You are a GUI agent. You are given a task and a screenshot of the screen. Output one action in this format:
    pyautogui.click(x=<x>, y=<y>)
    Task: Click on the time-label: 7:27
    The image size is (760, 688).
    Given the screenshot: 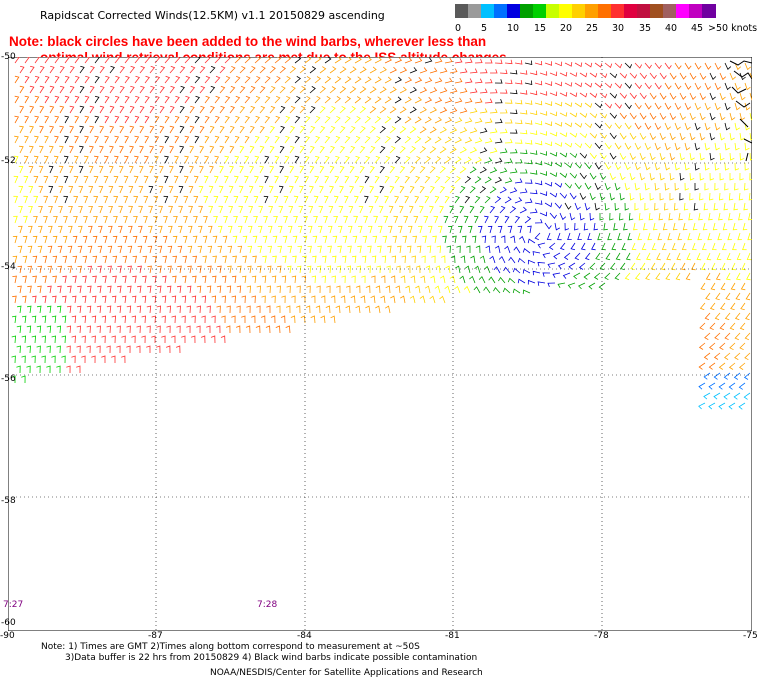 What is the action you would take?
    pyautogui.click(x=13, y=605)
    